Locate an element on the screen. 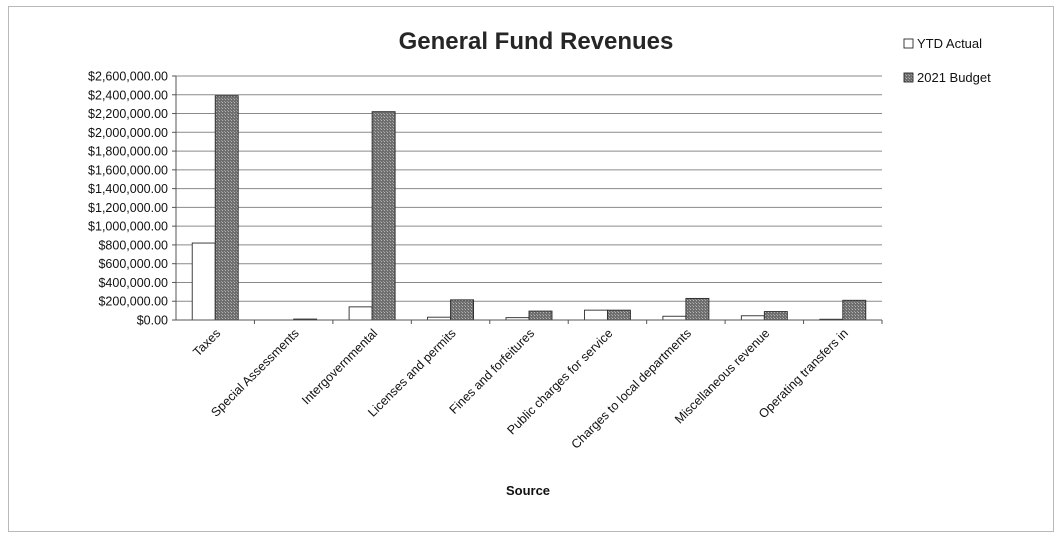 This screenshot has height=535, width=1059. x-tick-label: Operating transfers in is located at coordinates (803, 373).